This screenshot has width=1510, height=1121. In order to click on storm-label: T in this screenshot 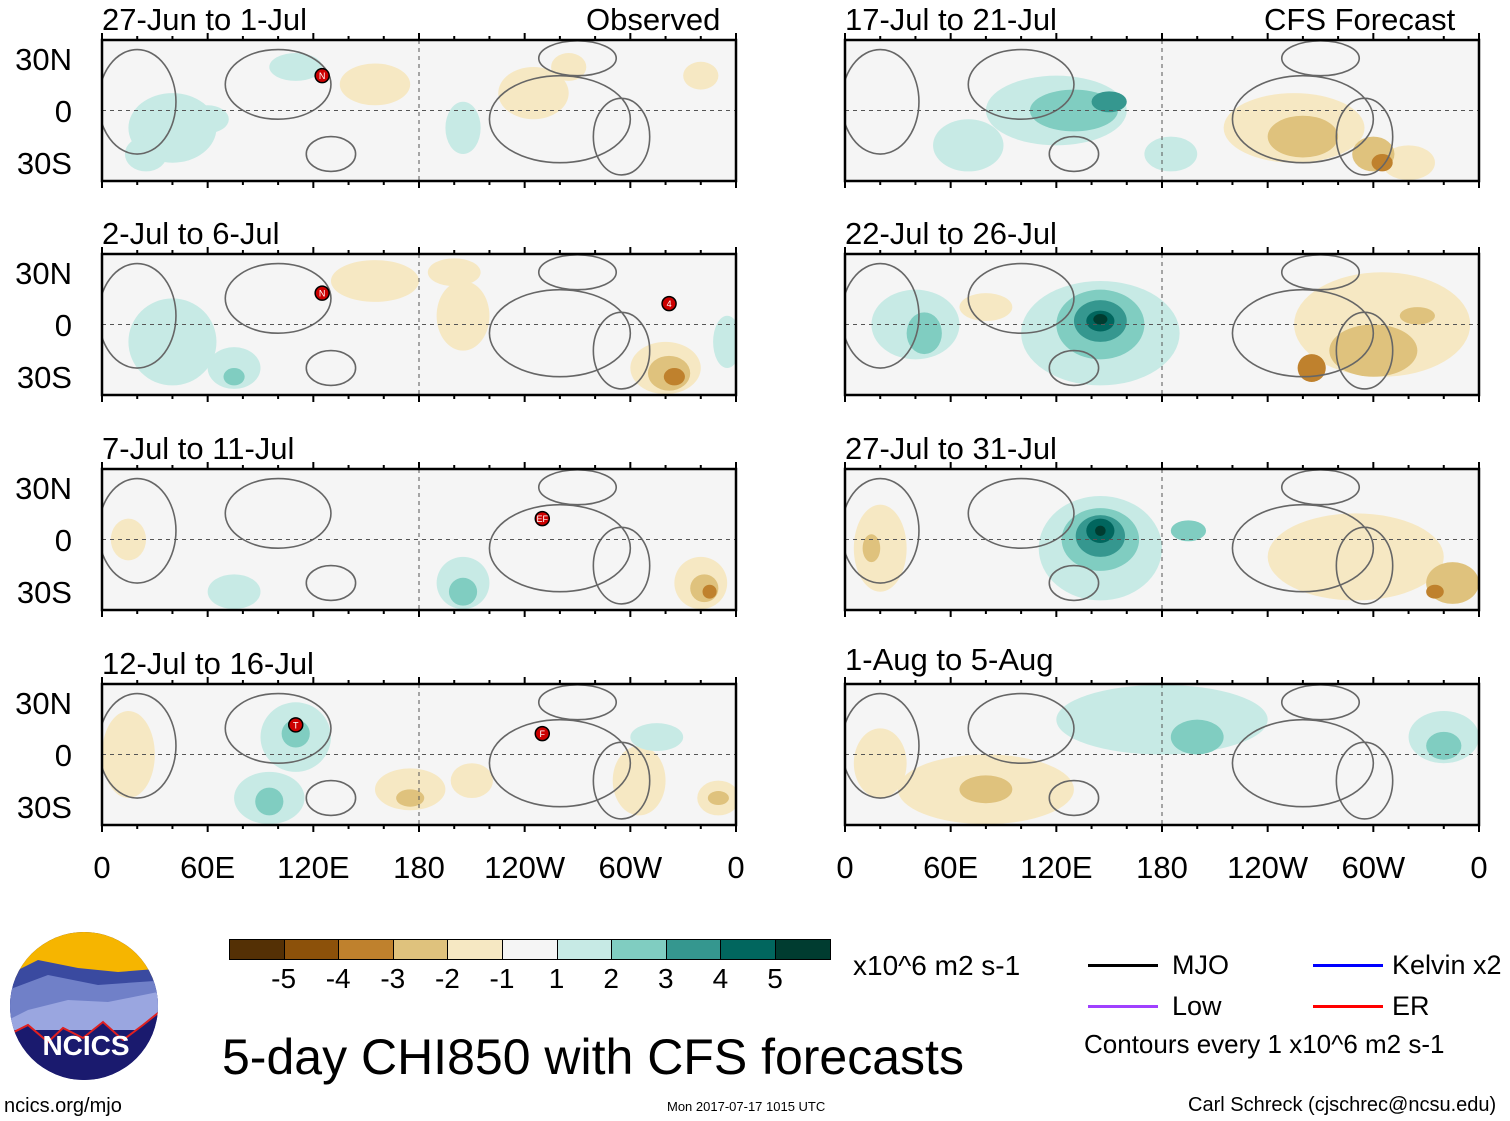, I will do `click(296, 725)`.